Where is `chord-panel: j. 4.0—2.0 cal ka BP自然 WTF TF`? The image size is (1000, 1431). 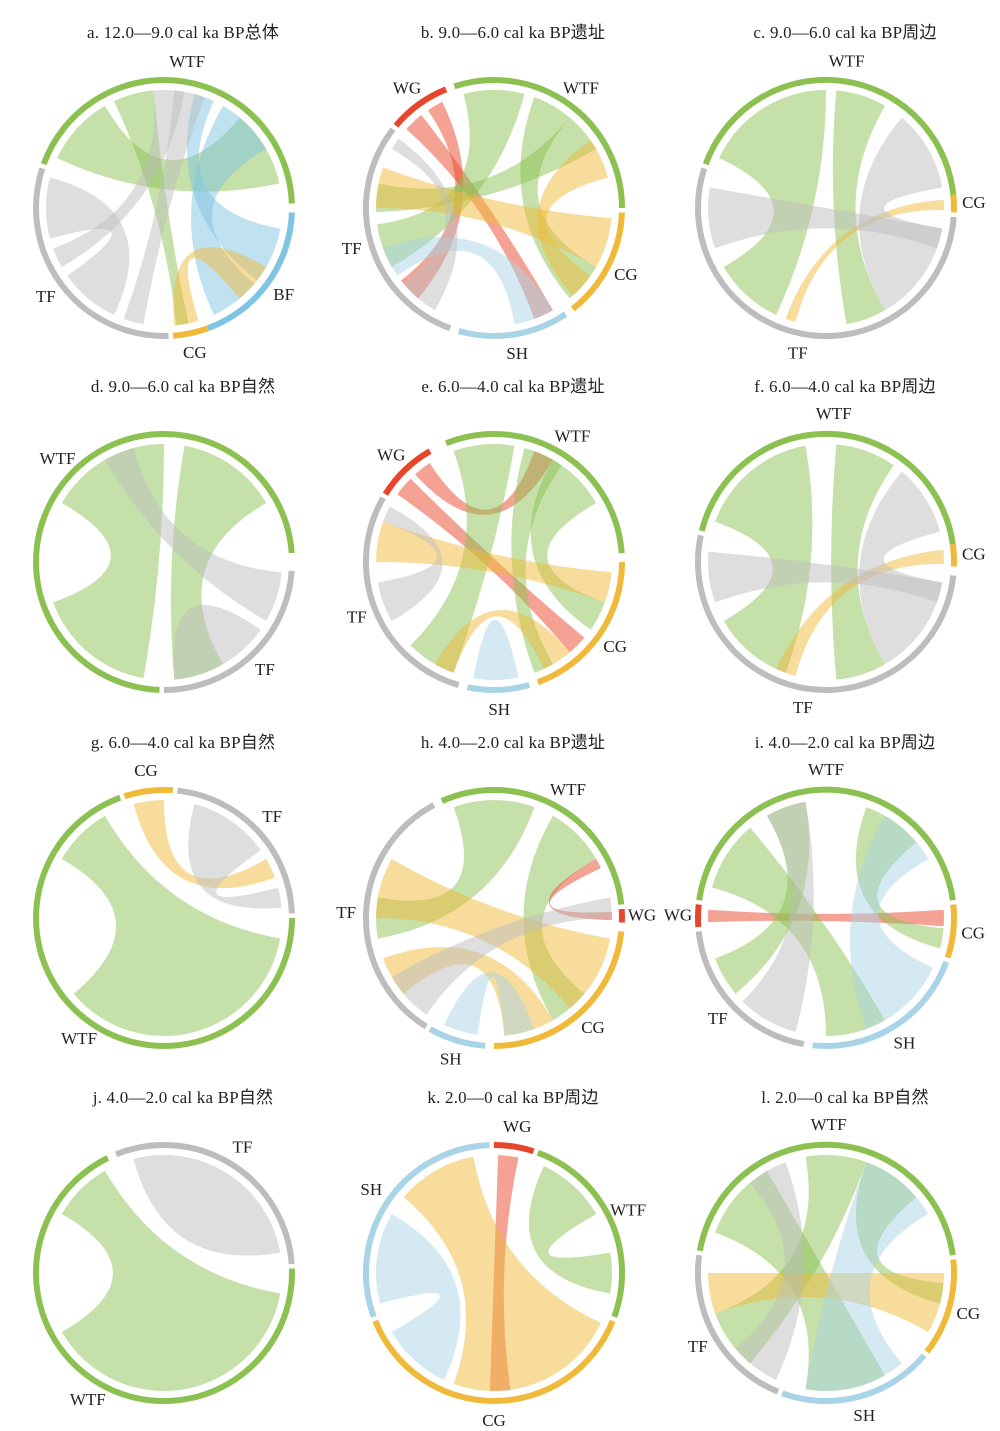
chord-panel: j. 4.0—2.0 cal ka BP自然 WTF TF is located at coordinates (183, 1248).